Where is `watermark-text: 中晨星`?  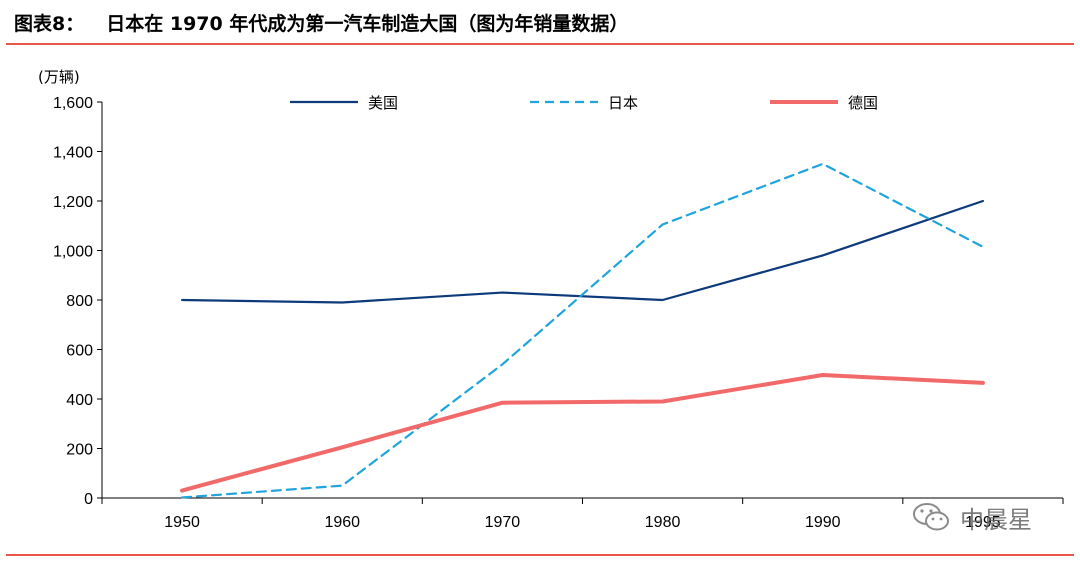 watermark-text: 中晨星 is located at coordinates (996, 519).